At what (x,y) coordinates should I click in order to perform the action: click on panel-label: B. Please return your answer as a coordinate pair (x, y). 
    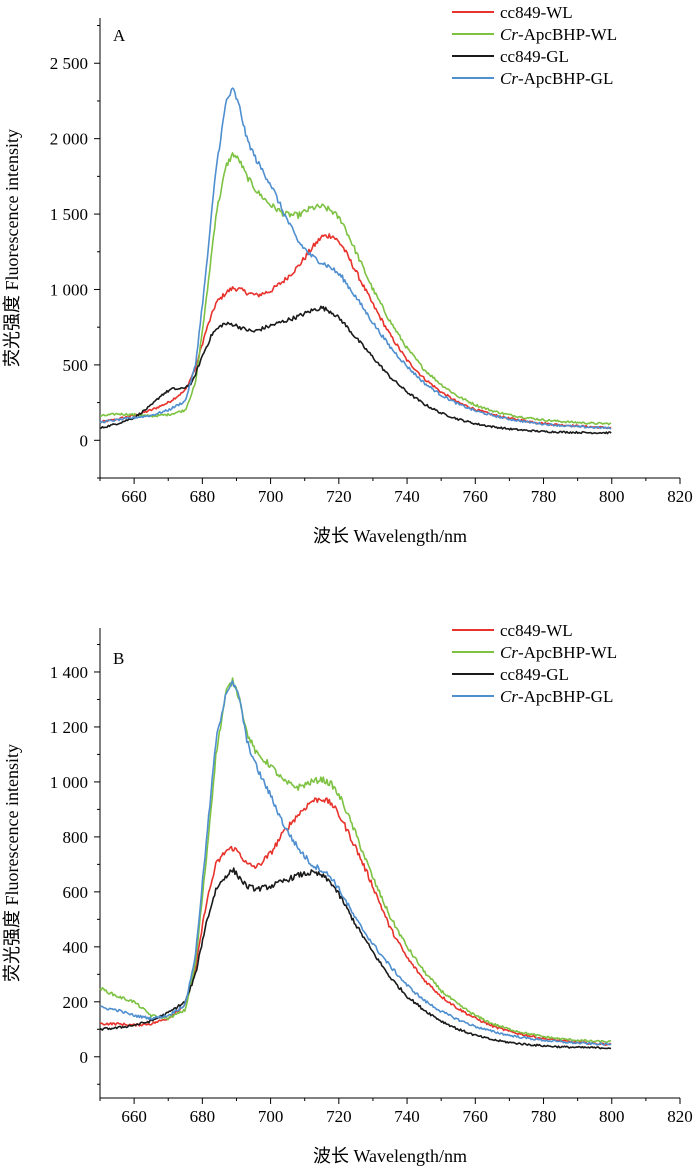
    Looking at the image, I should click on (118, 658).